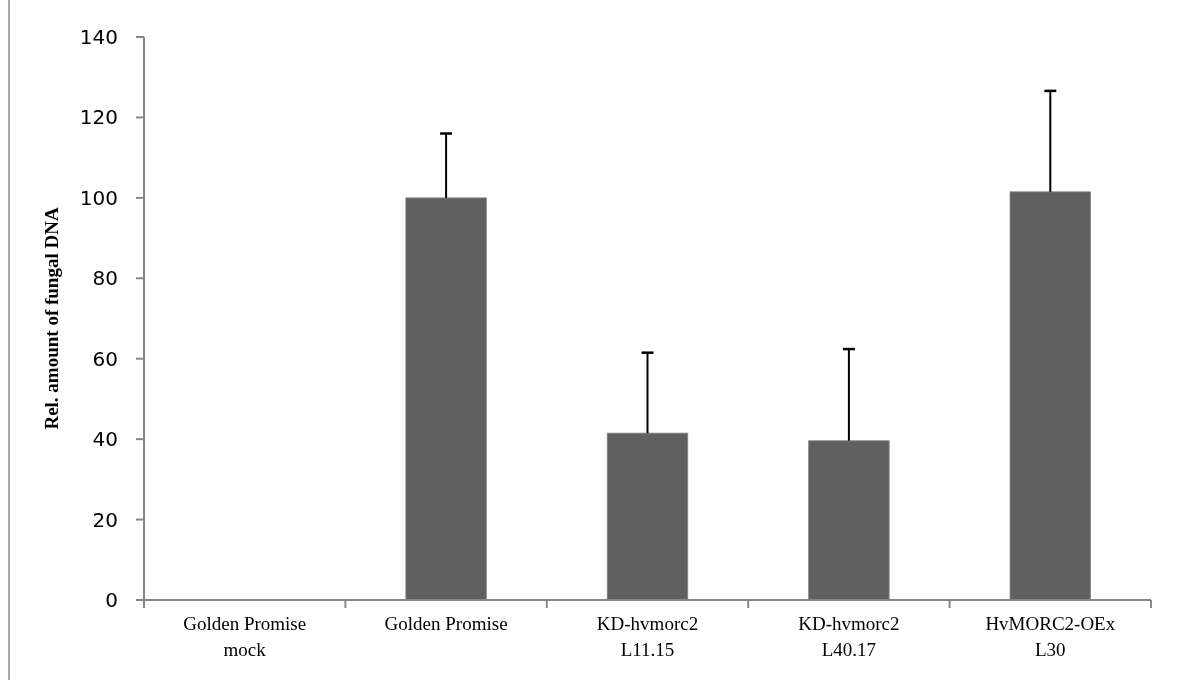  Describe the element at coordinates (647, 636) in the screenshot. I see `x-tick-label: KD-hvmorc2 L11.15` at that location.